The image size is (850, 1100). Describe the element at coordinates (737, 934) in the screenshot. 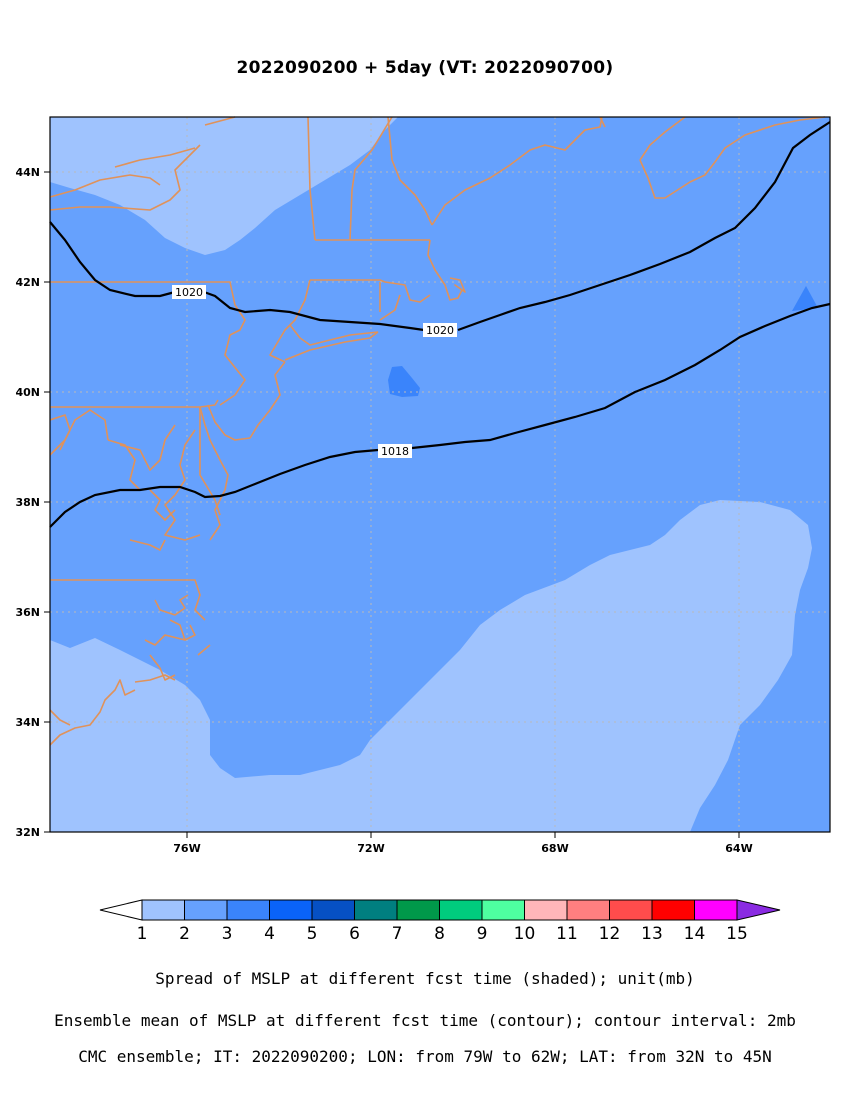

I see `colorbar-level-label: 15` at that location.